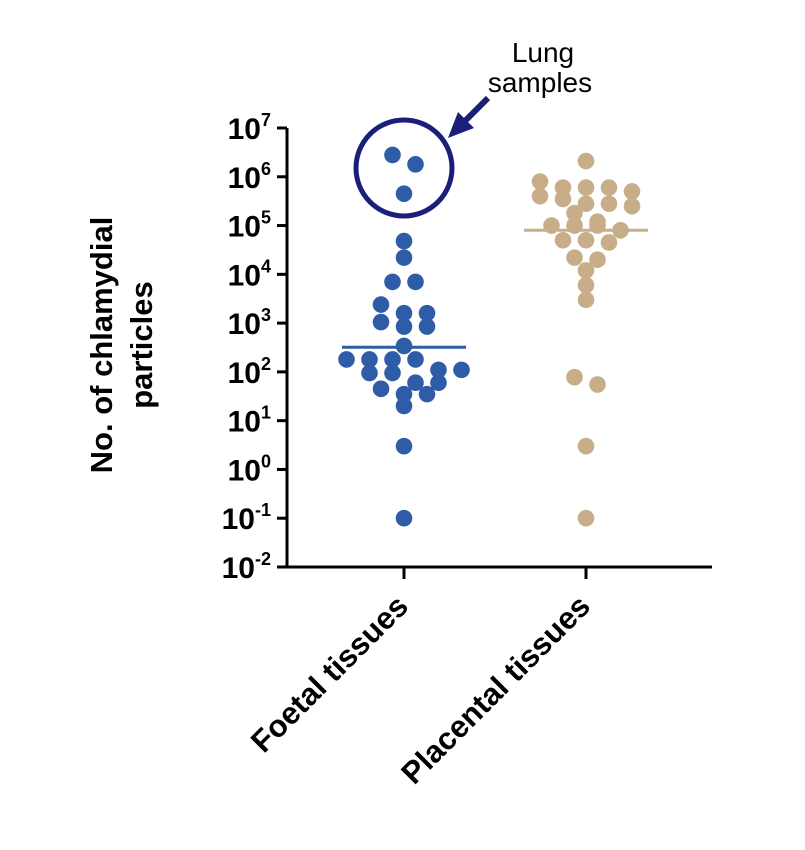 The width and height of the screenshot is (805, 850). What do you see at coordinates (246, 518) in the screenshot?
I see `y-tick-label: 10⁻¹` at bounding box center [246, 518].